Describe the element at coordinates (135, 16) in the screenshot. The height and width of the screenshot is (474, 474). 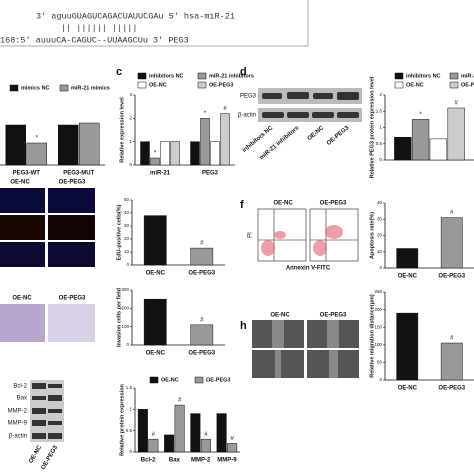
I see `seq-line: 3' aguuGUAGUCAGACUAUUCGAu 5' hsa-miR-21` at that location.